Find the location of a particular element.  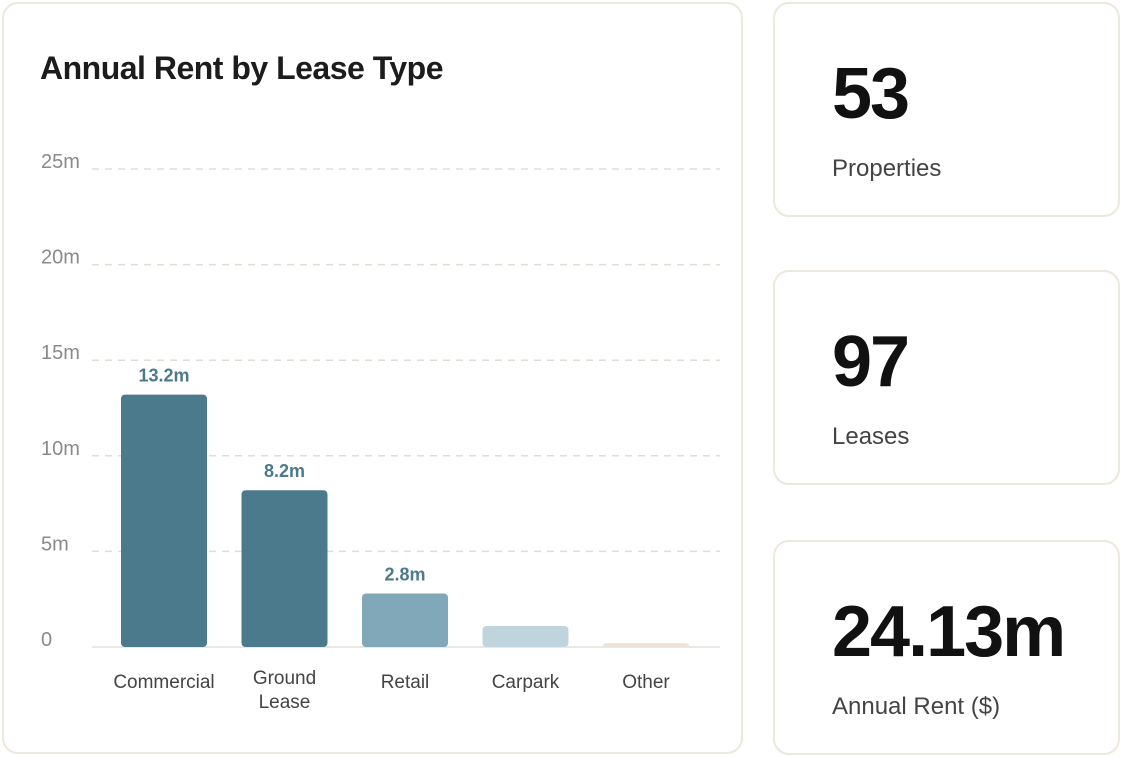

data-label: 2.8m is located at coordinates (404, 574).